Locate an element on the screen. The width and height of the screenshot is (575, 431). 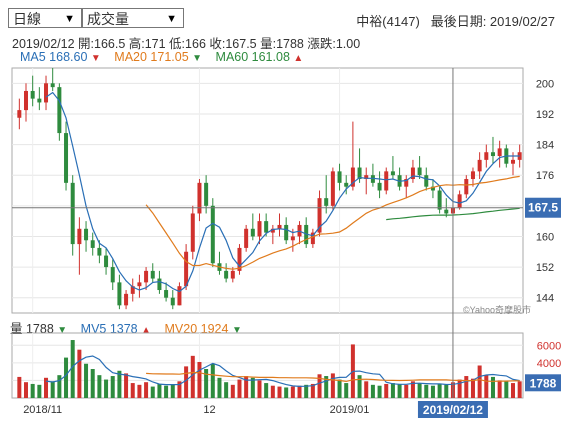
cursor-volume-label: 1788 is located at coordinates (543, 383).